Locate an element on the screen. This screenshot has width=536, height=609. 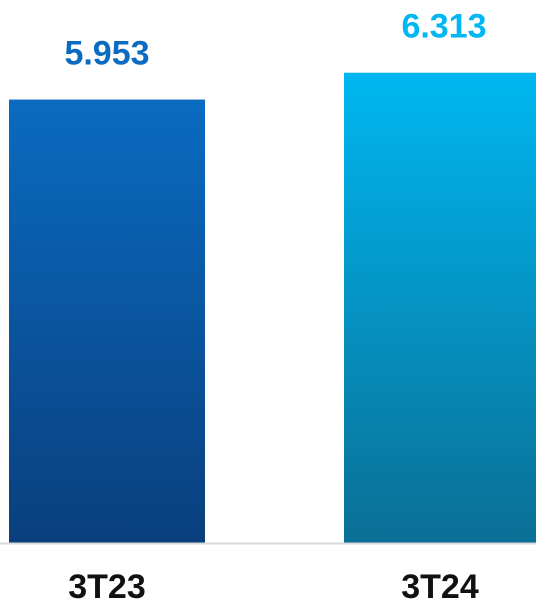
value-label-3T24: 6.313 is located at coordinates (443, 27).